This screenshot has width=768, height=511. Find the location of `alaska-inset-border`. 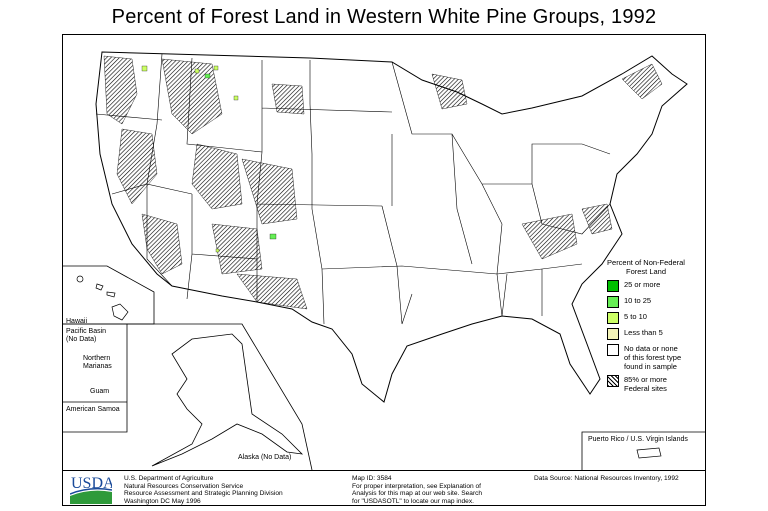

alaska-inset-border is located at coordinates (220, 396).